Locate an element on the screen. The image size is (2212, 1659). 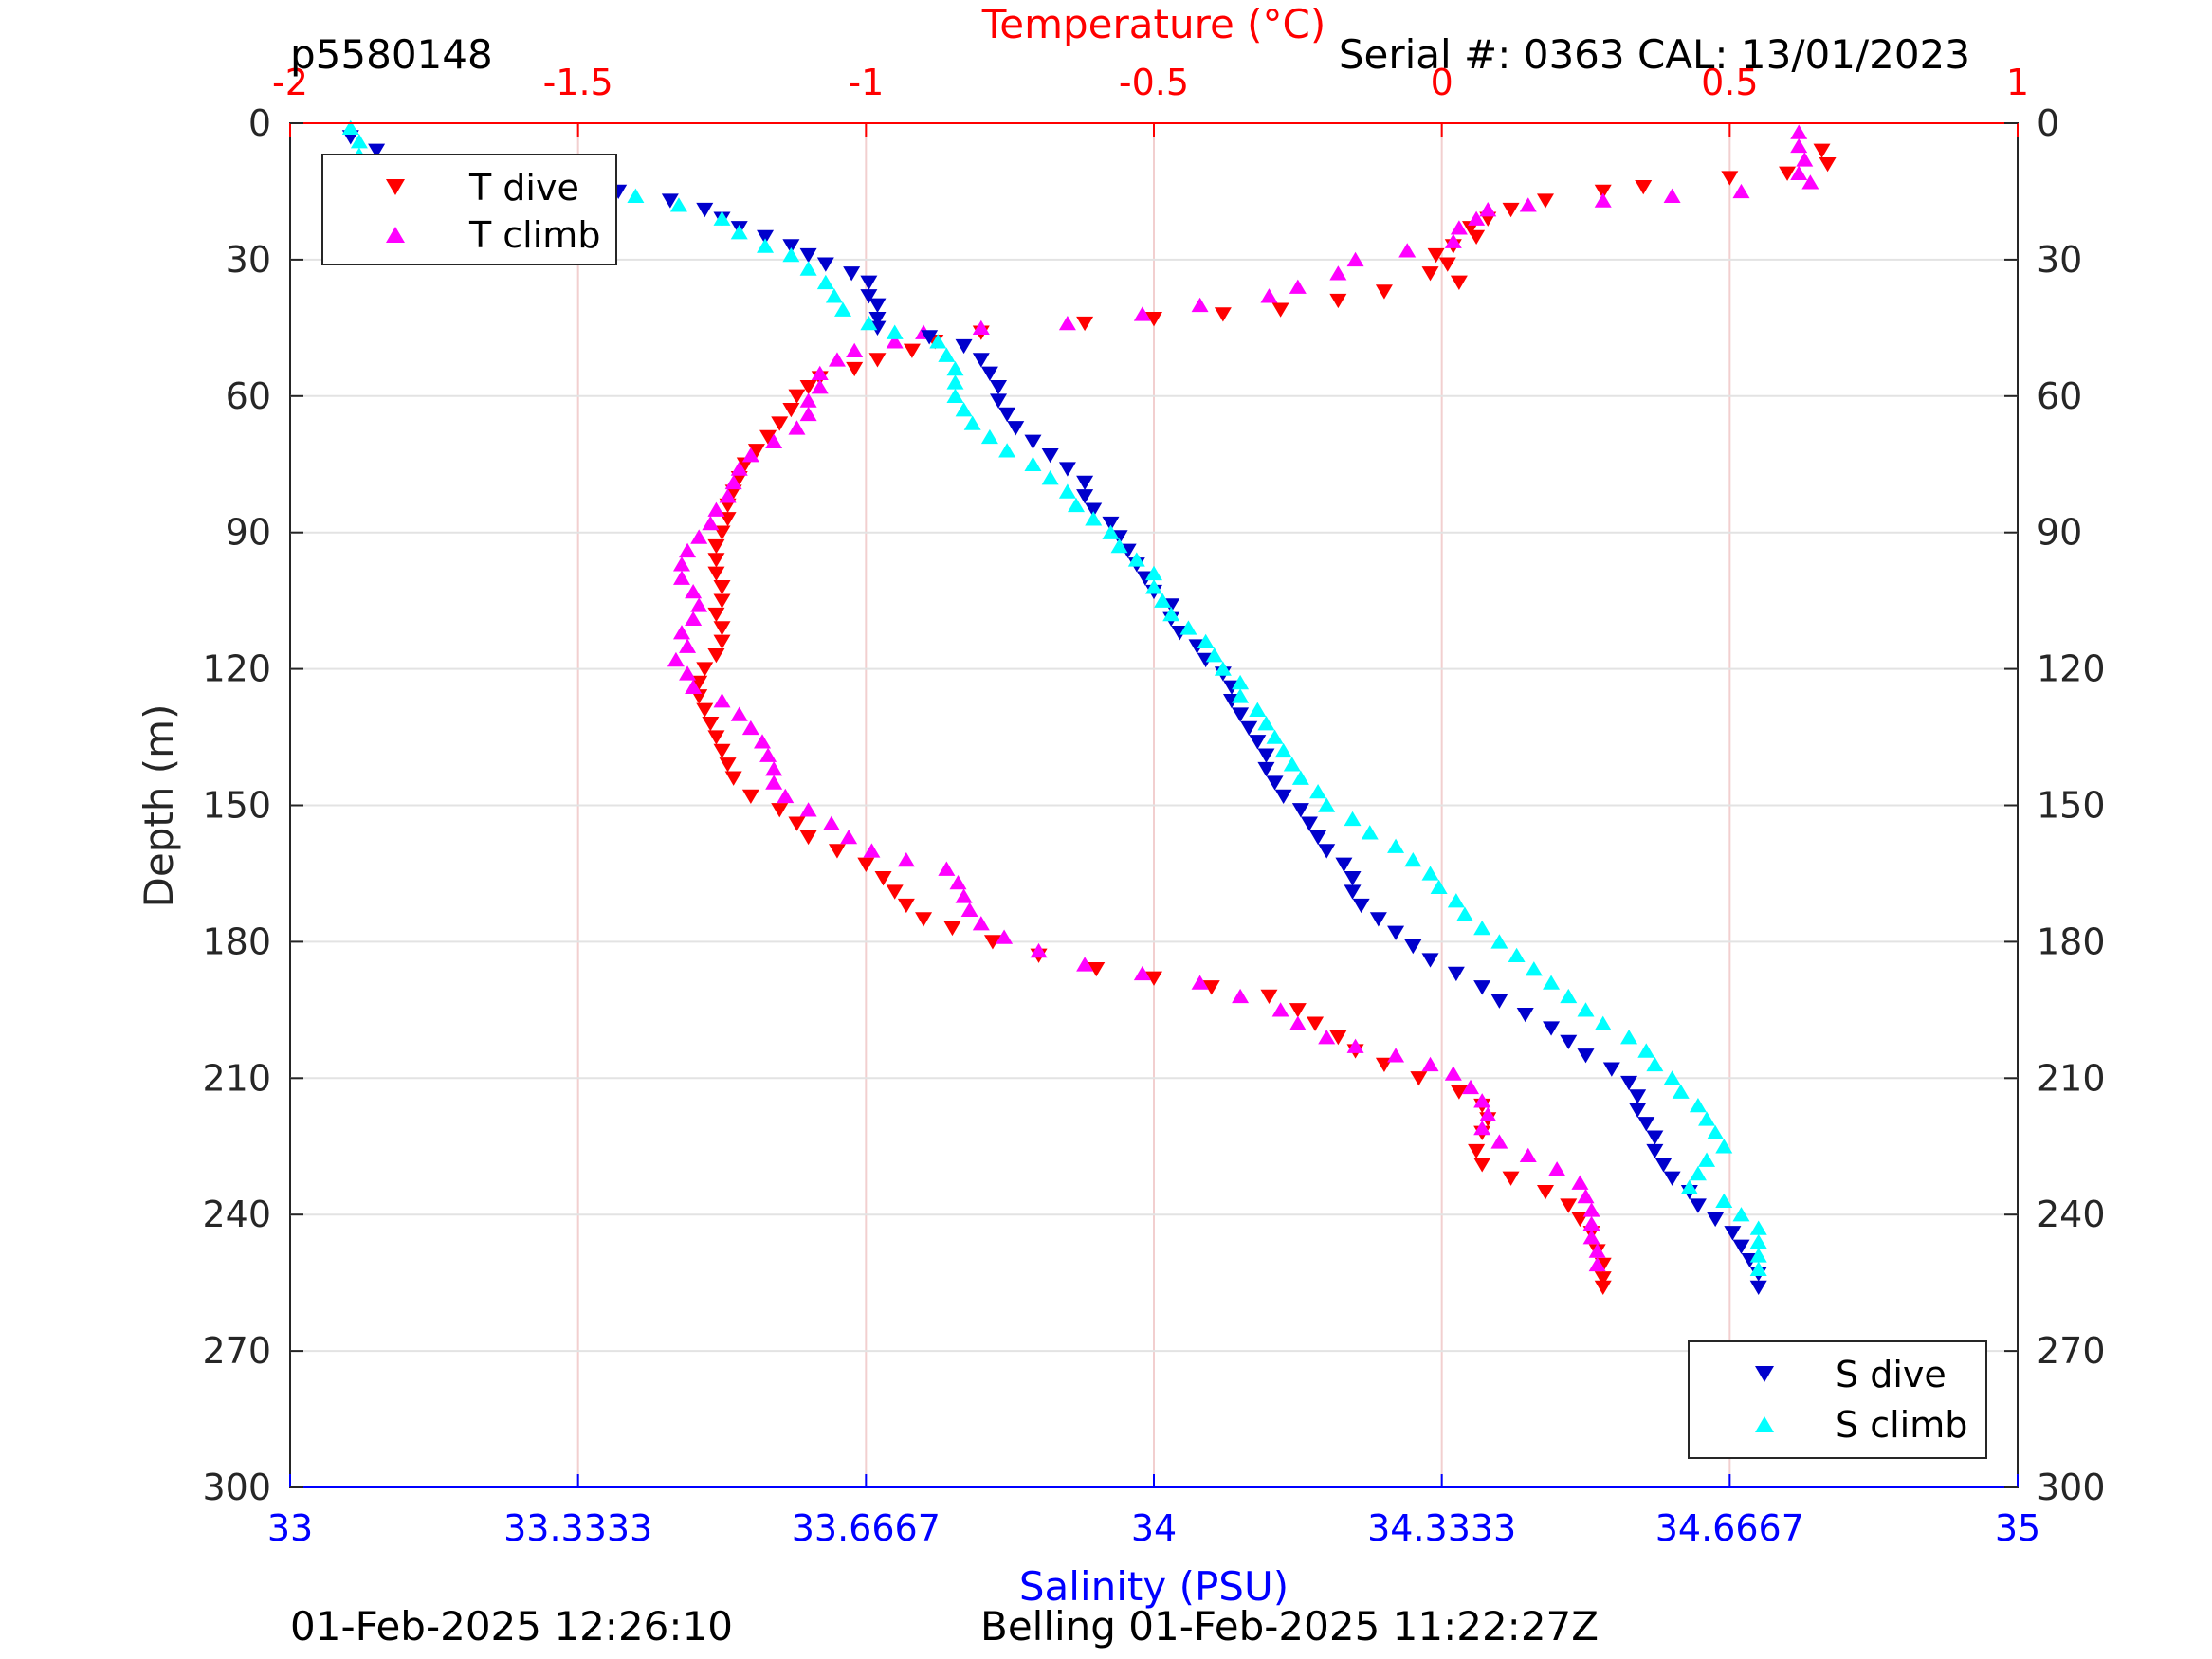
salinity-tick-label: 35 is located at coordinates (2017, 1528).